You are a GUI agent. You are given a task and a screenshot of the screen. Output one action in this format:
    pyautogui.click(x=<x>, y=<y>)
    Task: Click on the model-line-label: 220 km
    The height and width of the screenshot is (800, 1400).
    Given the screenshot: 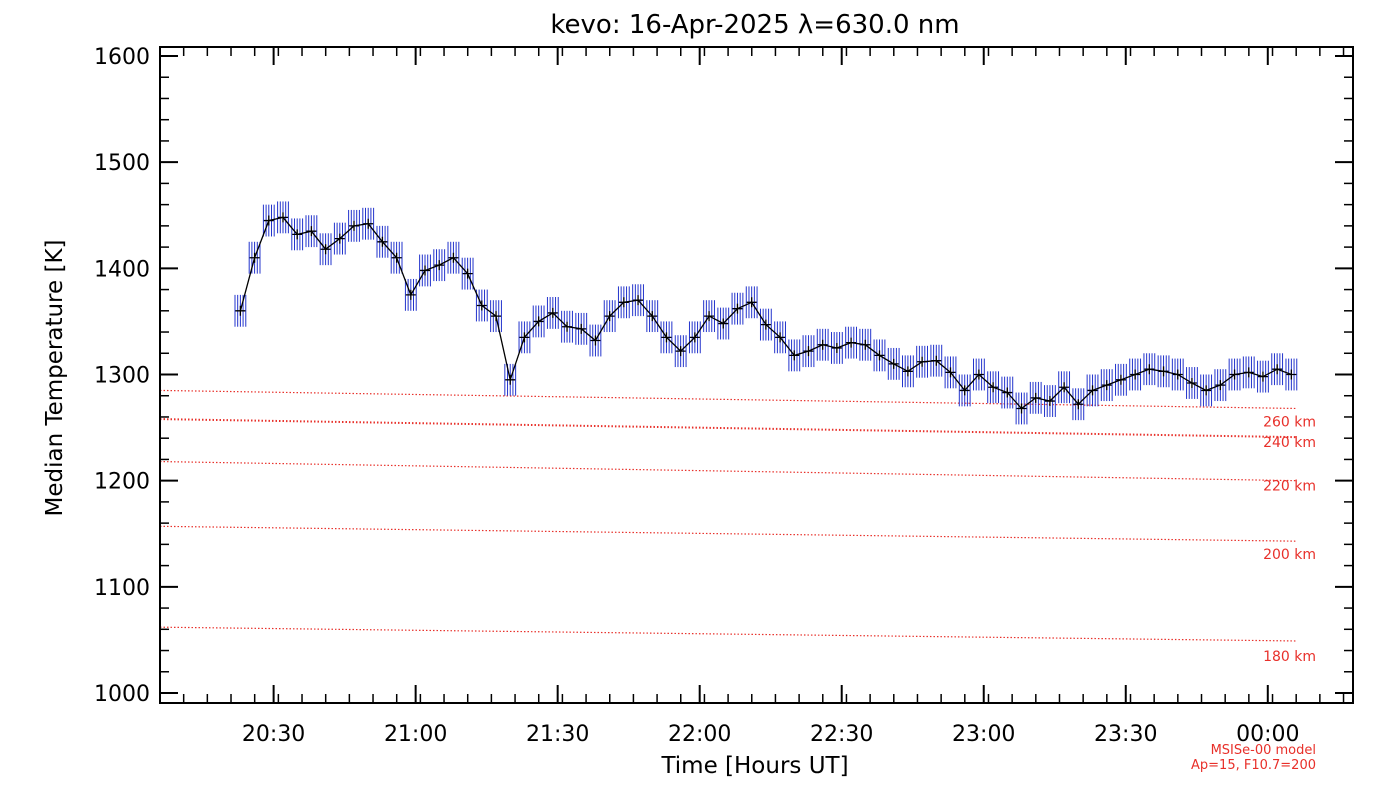 What is the action you would take?
    pyautogui.click(x=1289, y=487)
    